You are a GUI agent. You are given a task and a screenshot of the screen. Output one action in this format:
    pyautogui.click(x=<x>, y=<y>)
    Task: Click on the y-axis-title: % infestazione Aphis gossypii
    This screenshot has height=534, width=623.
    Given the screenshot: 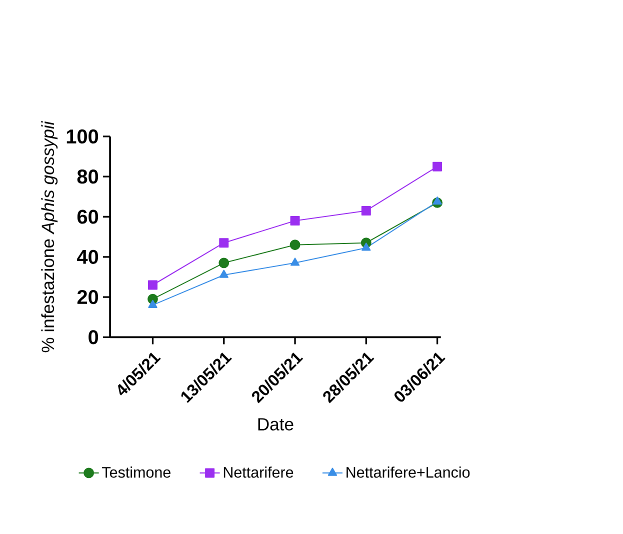 What is the action you would take?
    pyautogui.click(x=49, y=236)
    